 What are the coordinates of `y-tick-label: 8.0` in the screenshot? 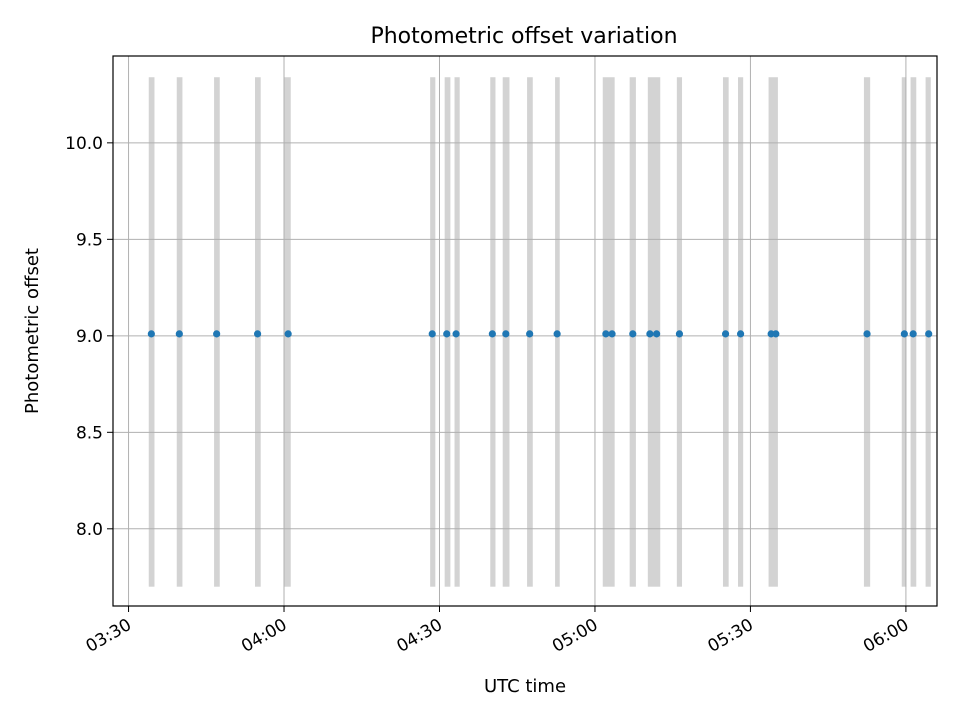 It's located at (89, 530).